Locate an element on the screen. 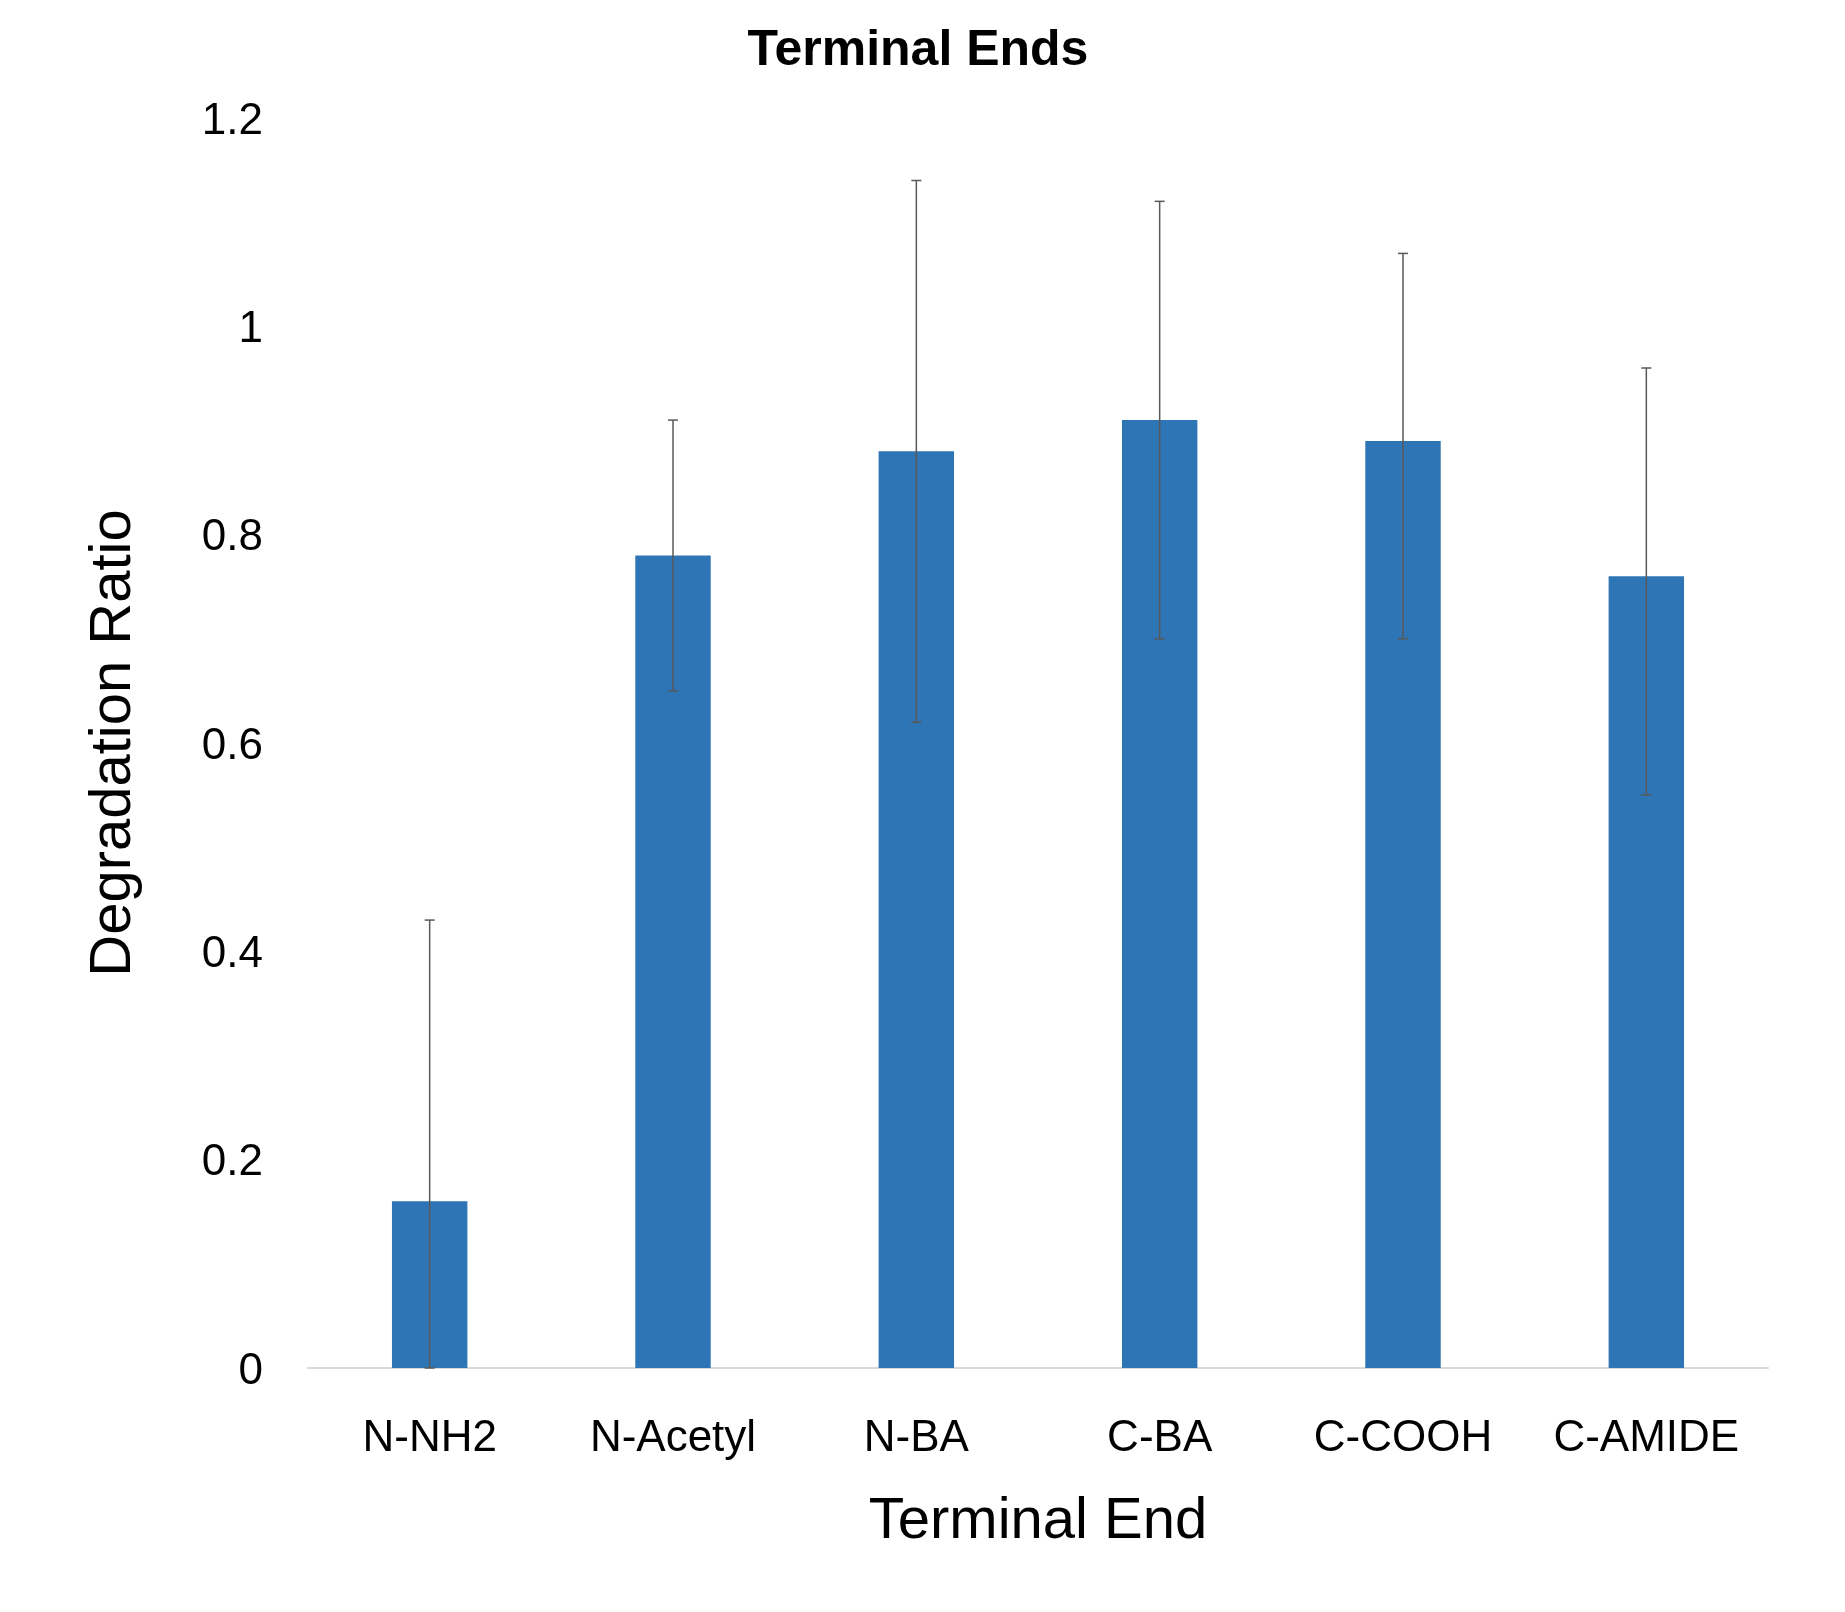 This screenshot has height=1612, width=1845. y-tick-label: 1.2 is located at coordinates (232, 118).